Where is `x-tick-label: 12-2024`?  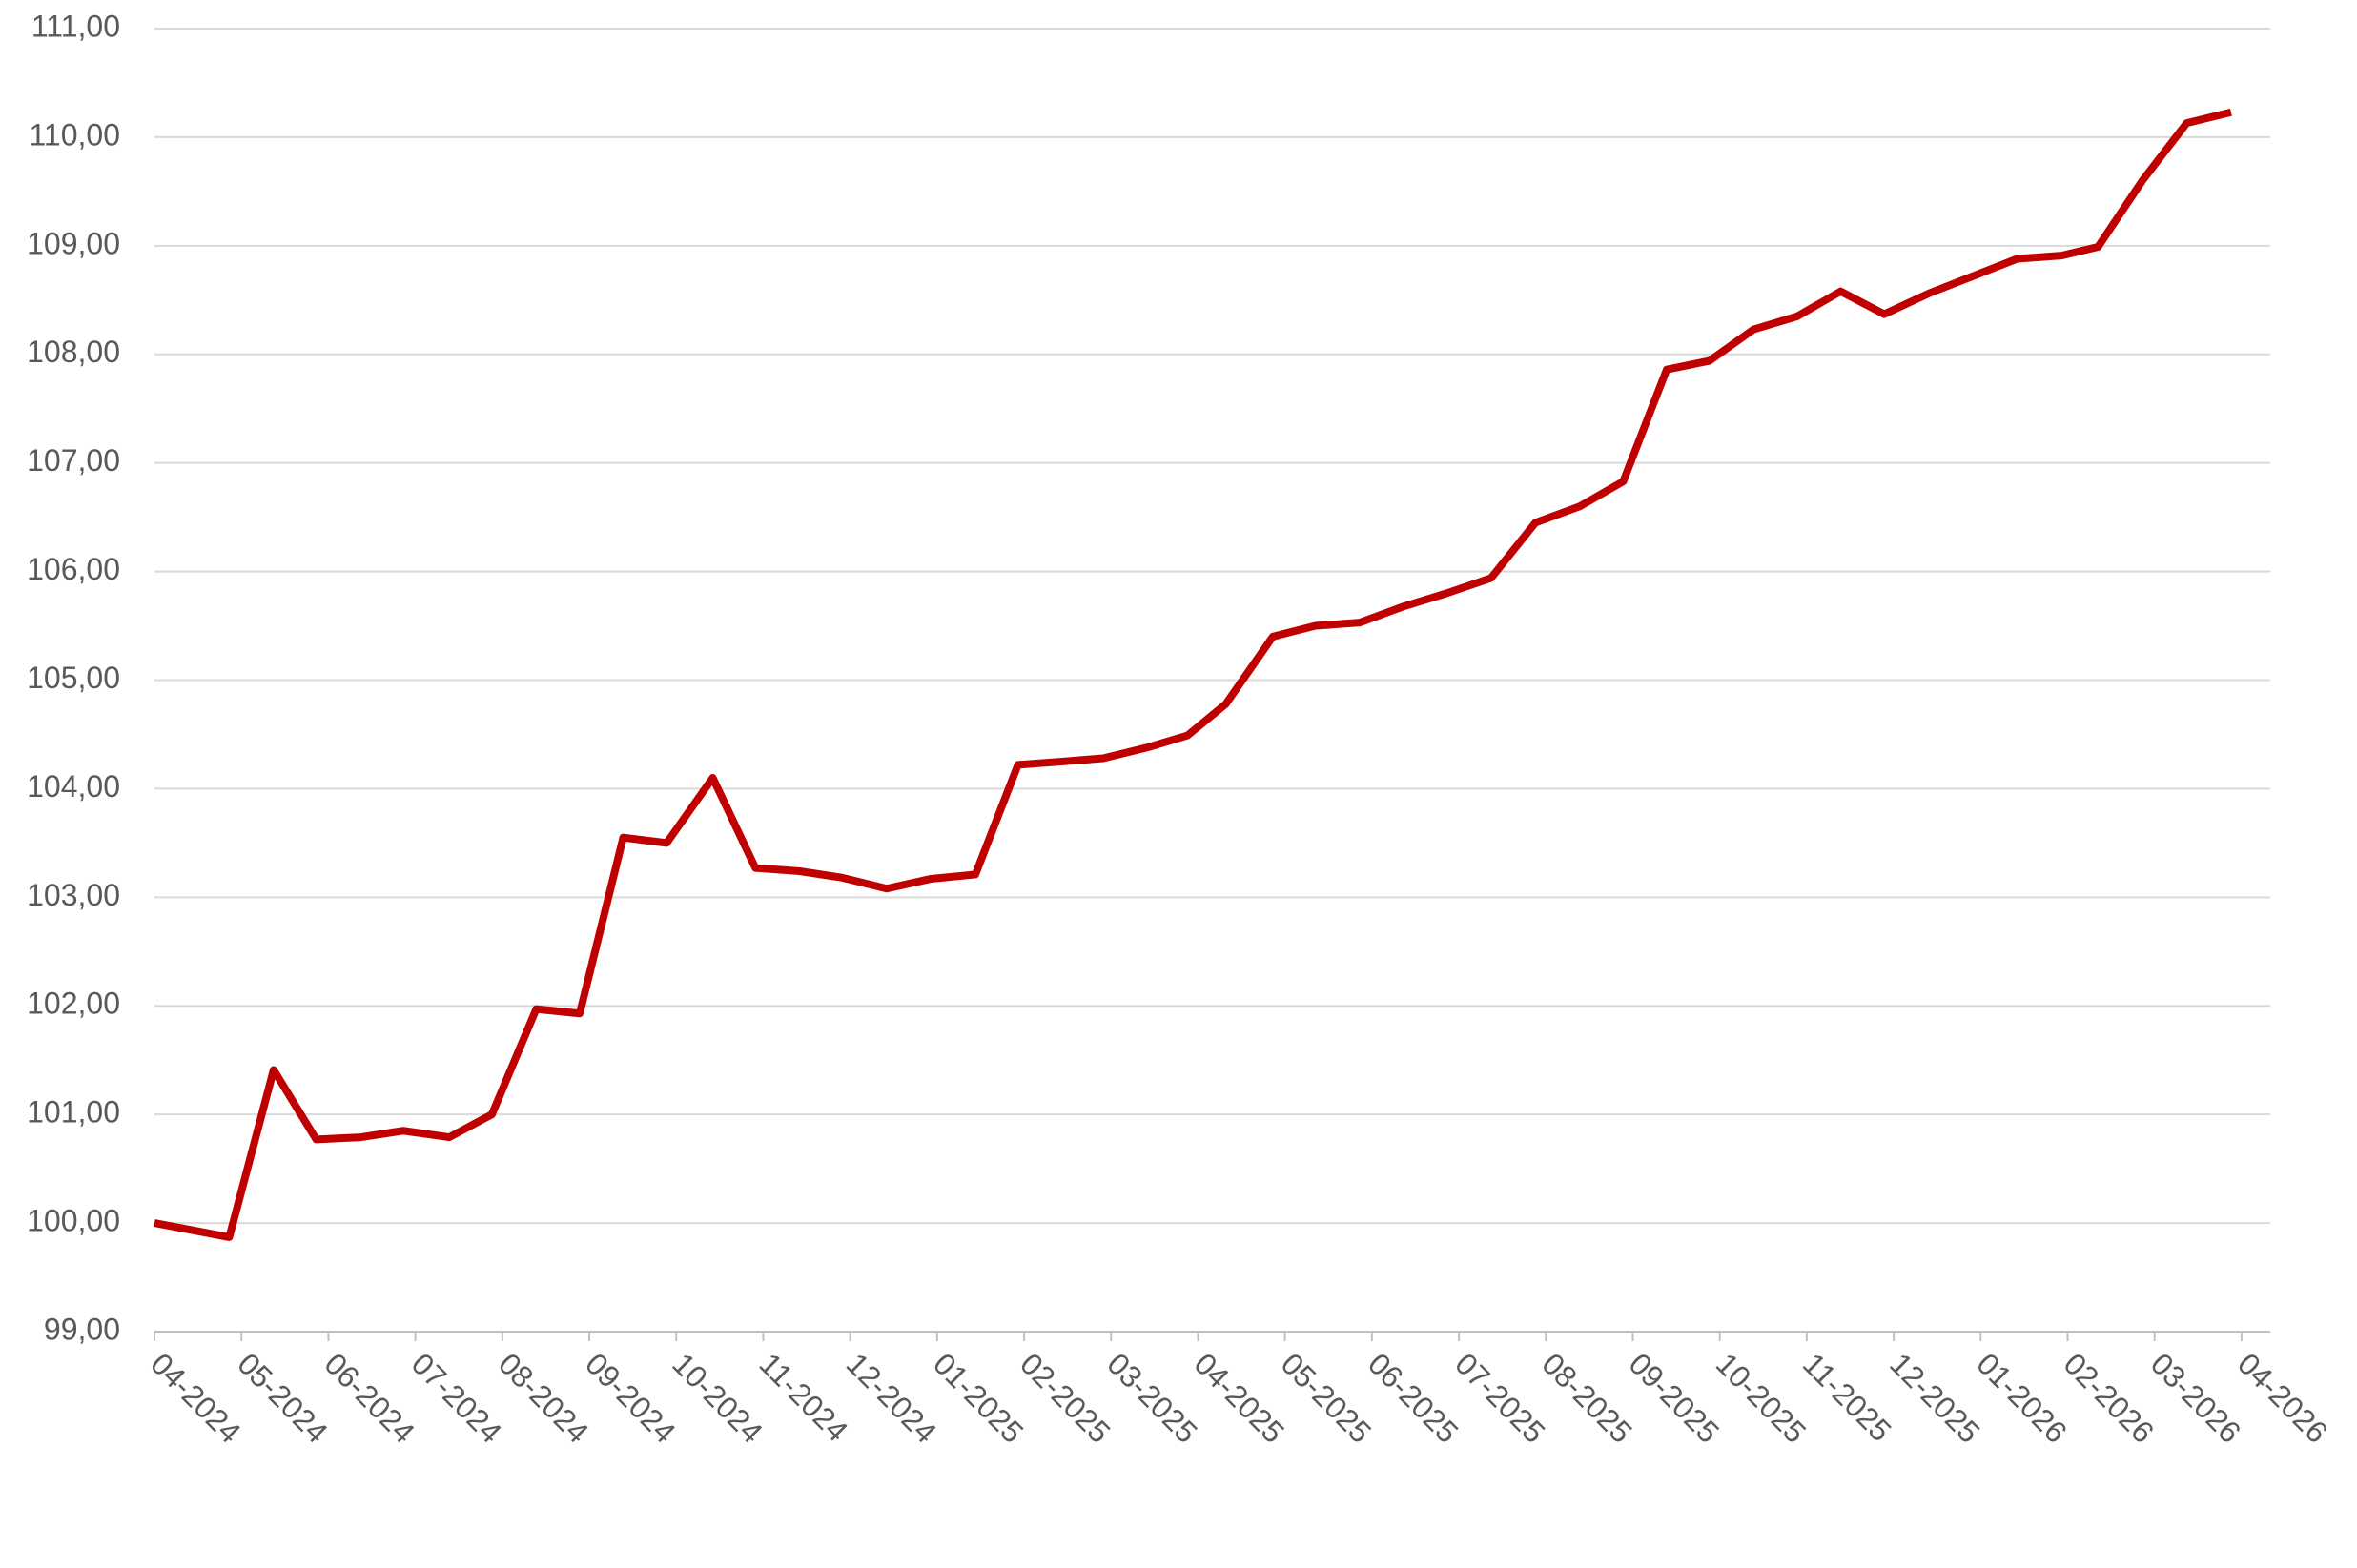 x-tick-label: 12-2024 is located at coordinates (891, 1397).